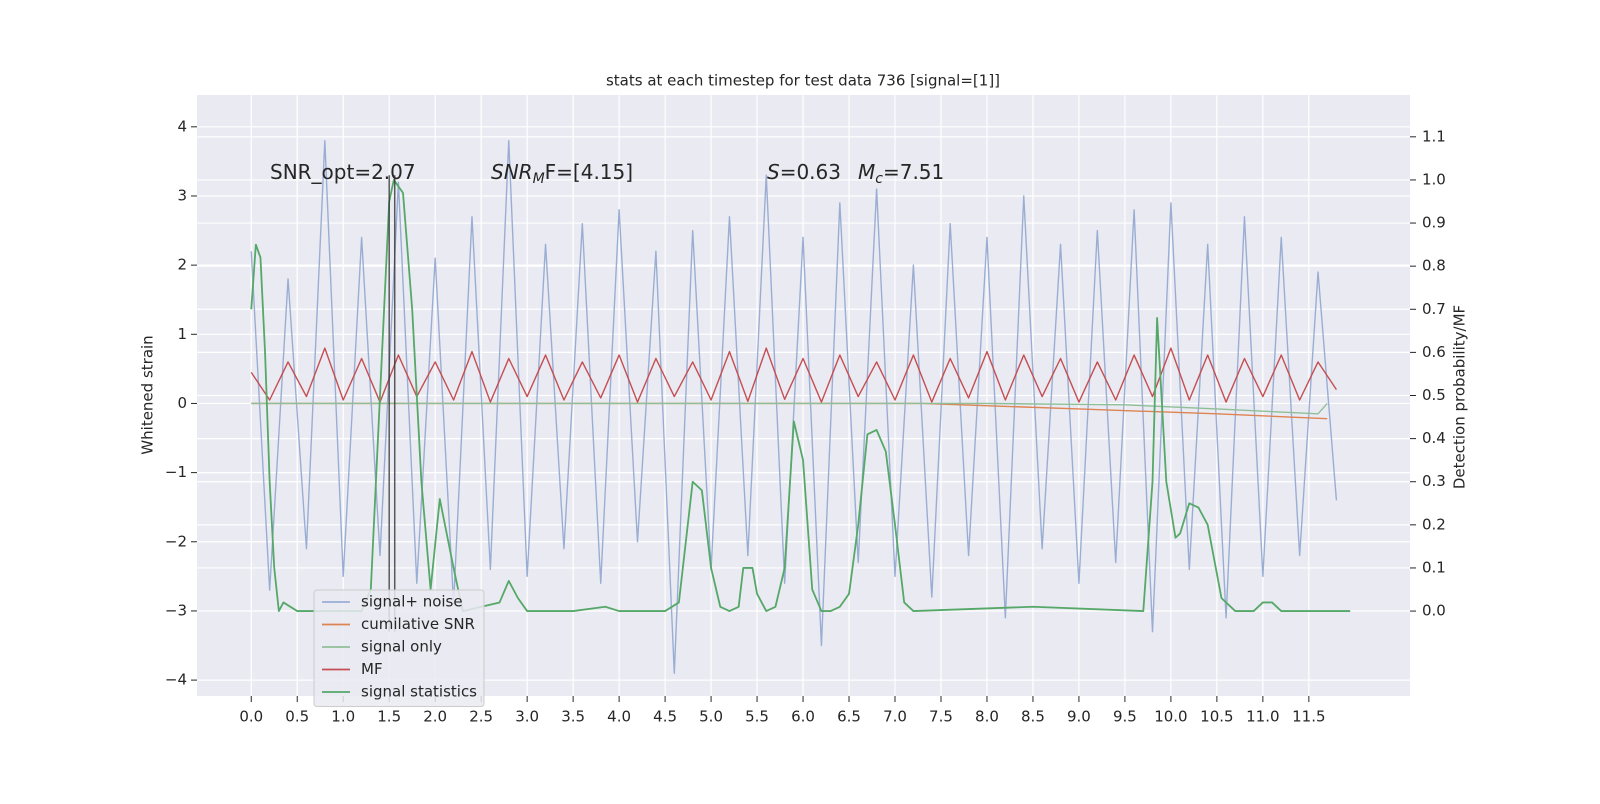 This screenshot has width=1600, height=804. Describe the element at coordinates (1434, 524) in the screenshot. I see `y2-tick-label: 0.2` at that location.